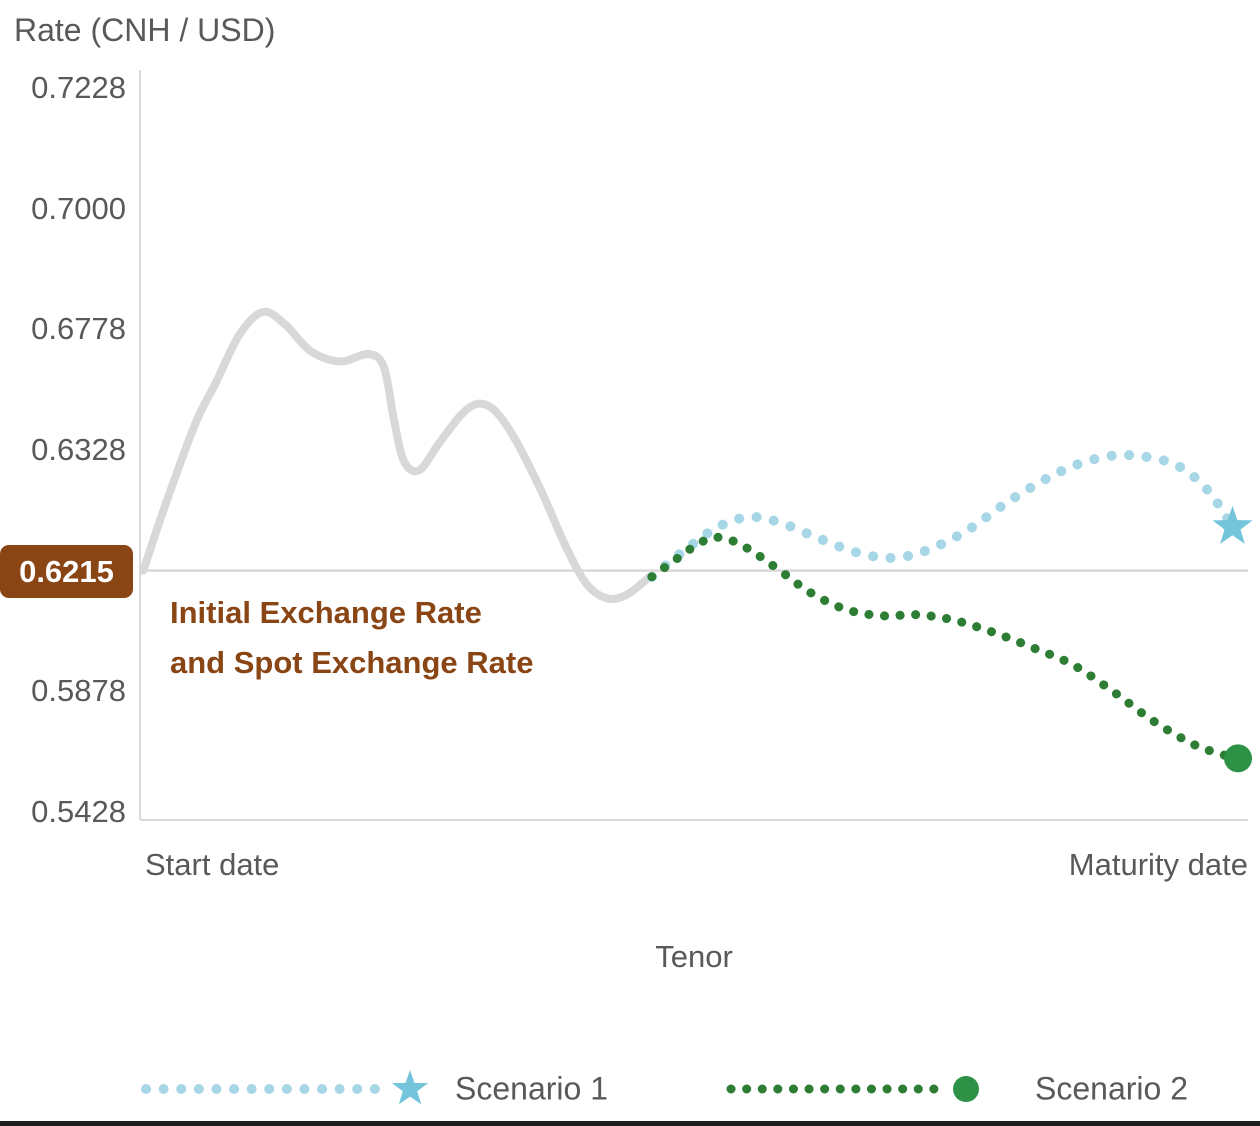  What do you see at coordinates (1158, 864) in the screenshot?
I see `x-tick-maturity-date: Maturity date` at bounding box center [1158, 864].